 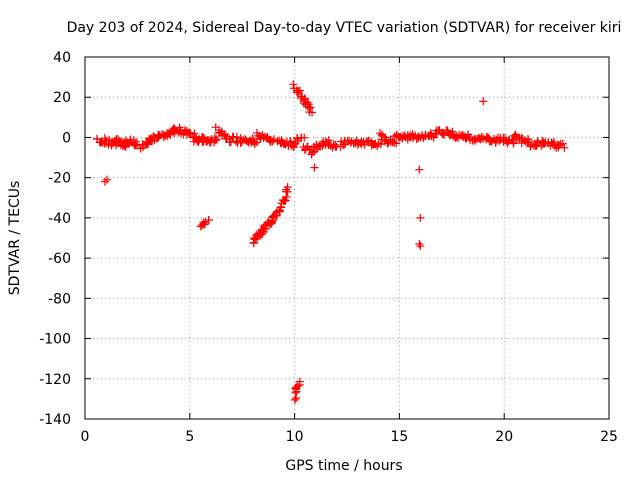 I want to click on x-tick-label: 5, so click(x=189, y=437).